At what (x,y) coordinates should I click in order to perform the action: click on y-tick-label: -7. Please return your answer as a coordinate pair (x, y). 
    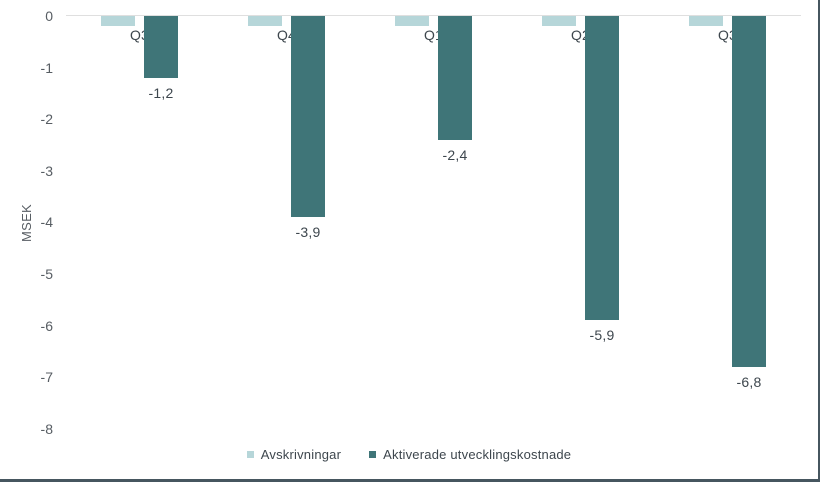
    Looking at the image, I should click on (46, 377).